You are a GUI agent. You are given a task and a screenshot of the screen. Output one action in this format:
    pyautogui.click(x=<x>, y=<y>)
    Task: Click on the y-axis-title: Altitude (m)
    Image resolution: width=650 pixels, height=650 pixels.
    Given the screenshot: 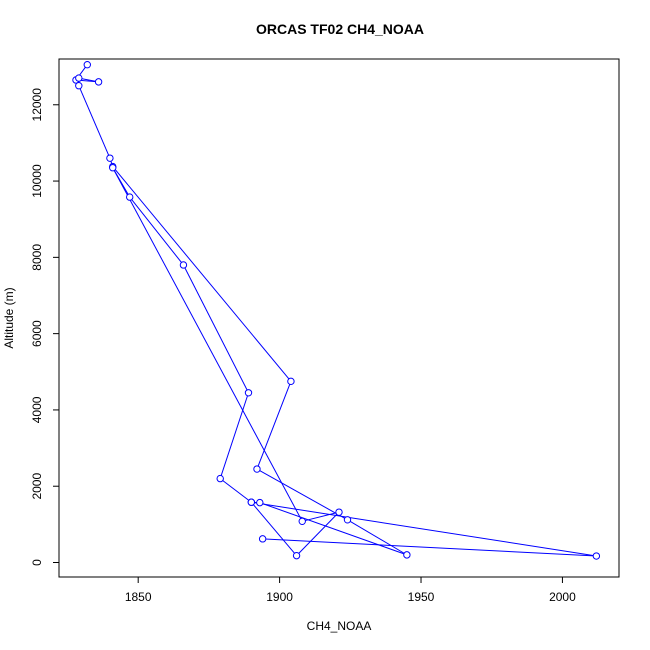 What is the action you would take?
    pyautogui.click(x=9, y=317)
    